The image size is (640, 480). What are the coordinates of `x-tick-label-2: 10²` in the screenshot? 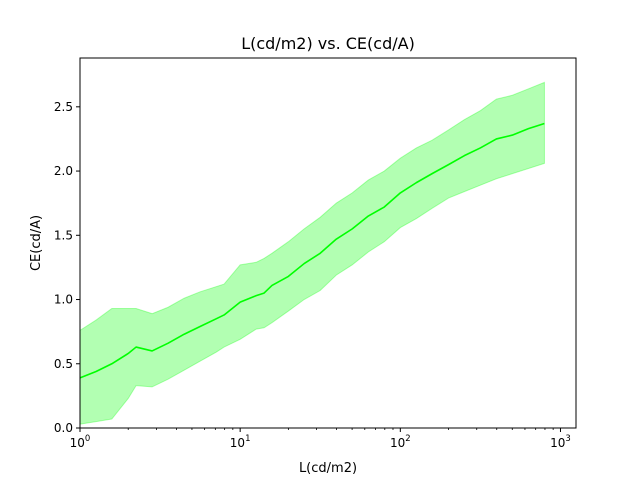 It's located at (400, 442).